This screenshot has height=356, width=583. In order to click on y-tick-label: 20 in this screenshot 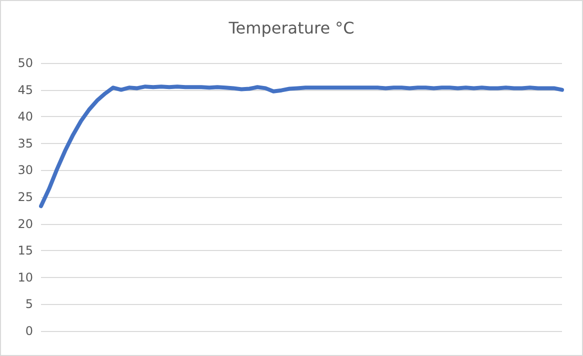, I will do `click(25, 223)`.